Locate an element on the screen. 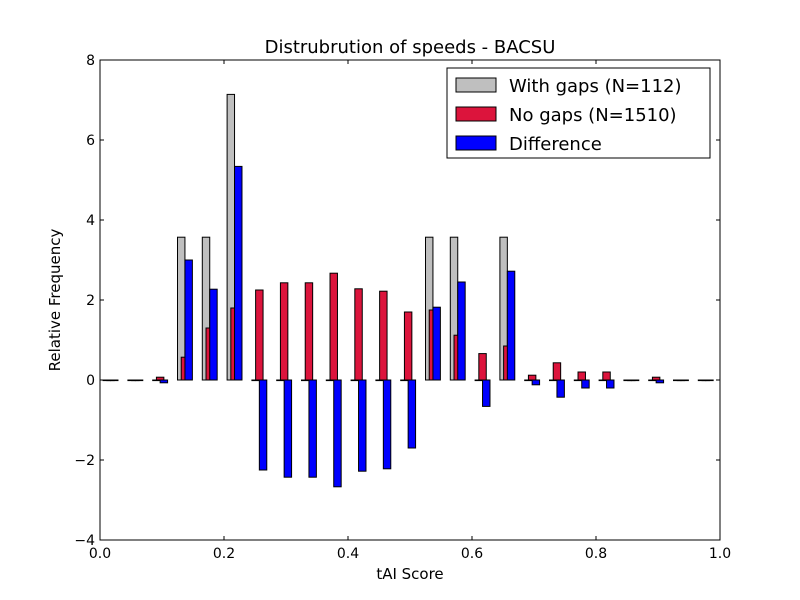 The width and height of the screenshot is (800, 600). legend-swatch-difference is located at coordinates (476, 143).